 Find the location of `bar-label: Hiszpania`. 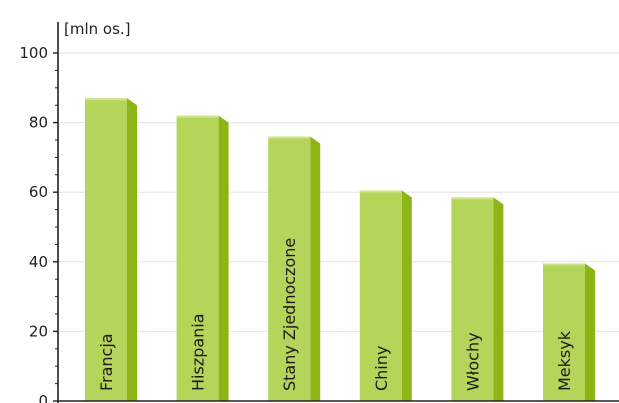

bar-label: Hiszpania is located at coordinates (198, 352).